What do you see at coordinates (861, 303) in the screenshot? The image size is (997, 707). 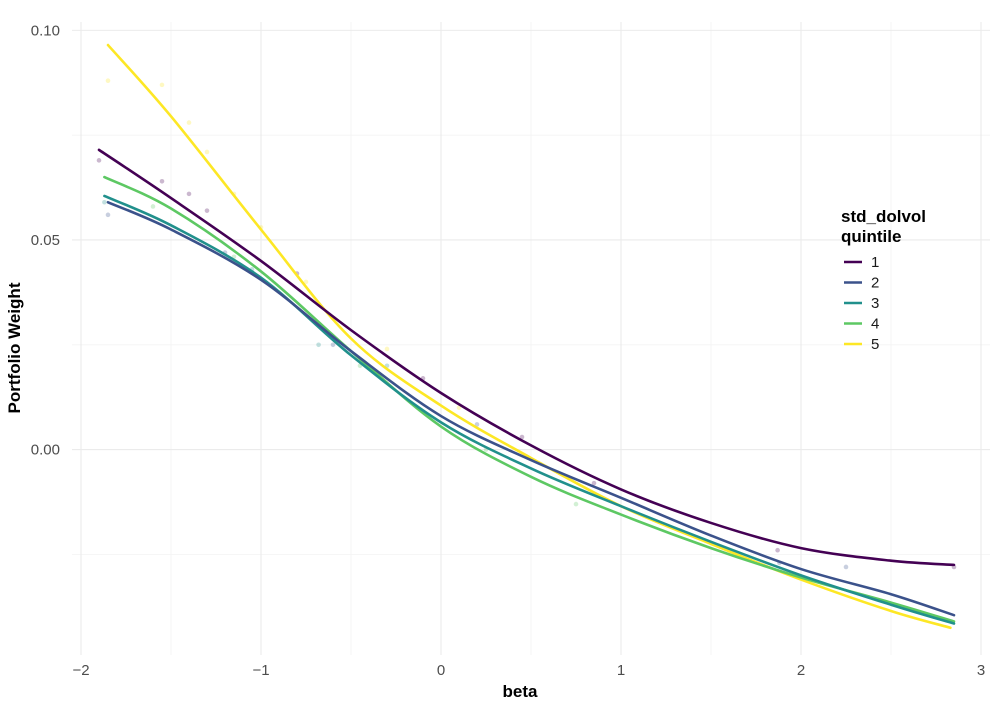 I see `legend-items: 1 2 3 4 5` at bounding box center [861, 303].